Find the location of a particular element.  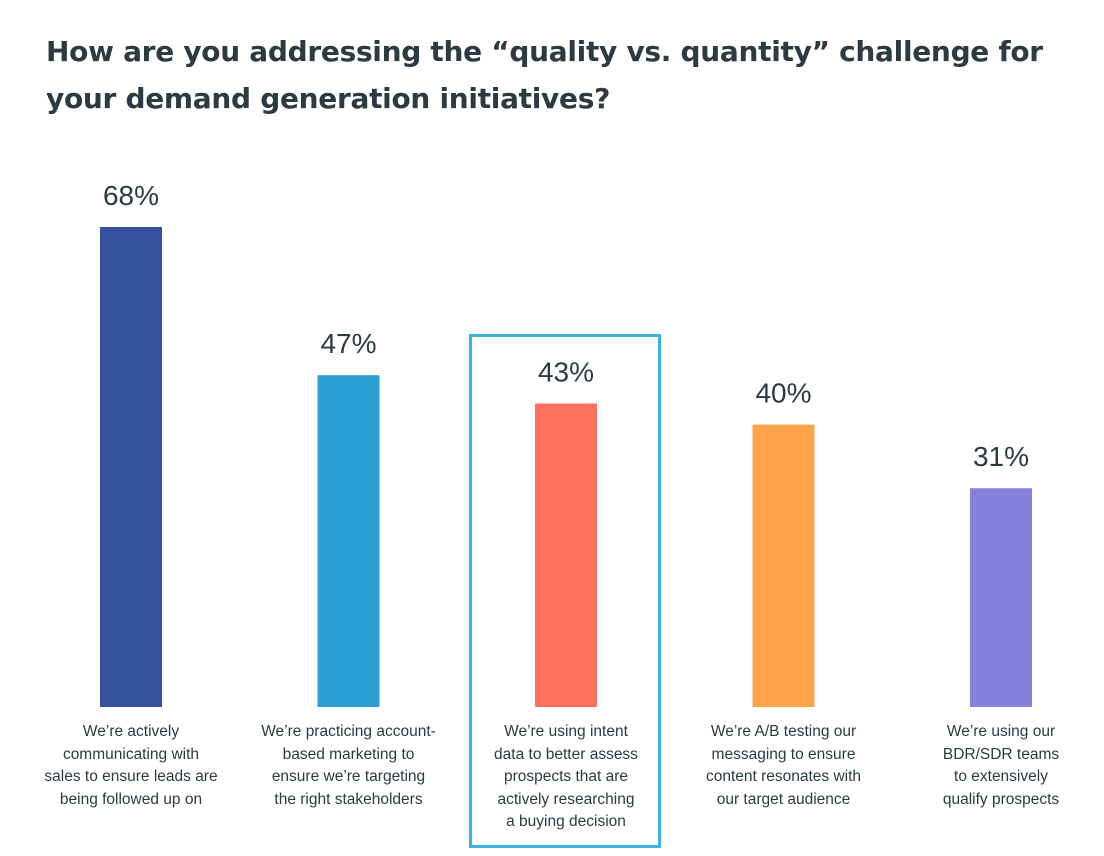

category-label-line: the right stakeholders is located at coordinates (348, 799).